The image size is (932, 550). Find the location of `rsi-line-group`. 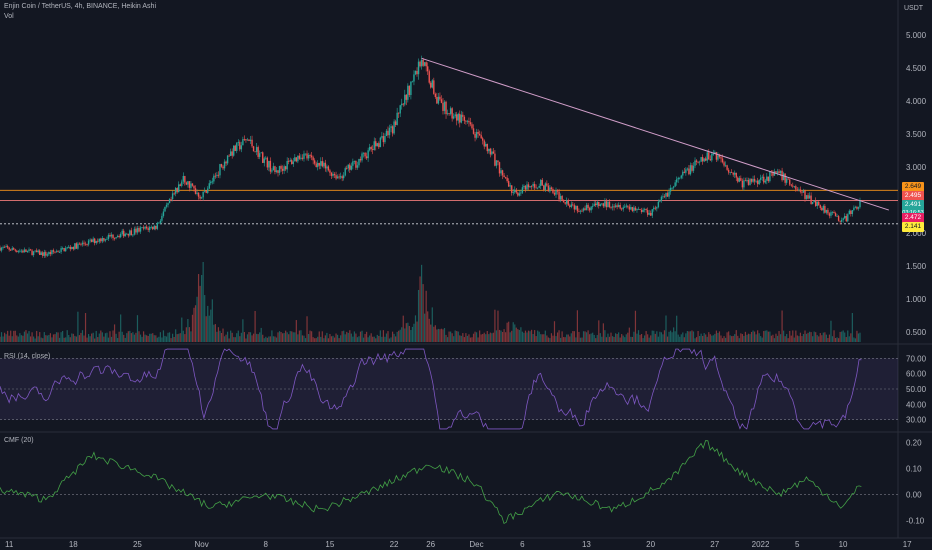

rsi-line-group is located at coordinates (431, 389).